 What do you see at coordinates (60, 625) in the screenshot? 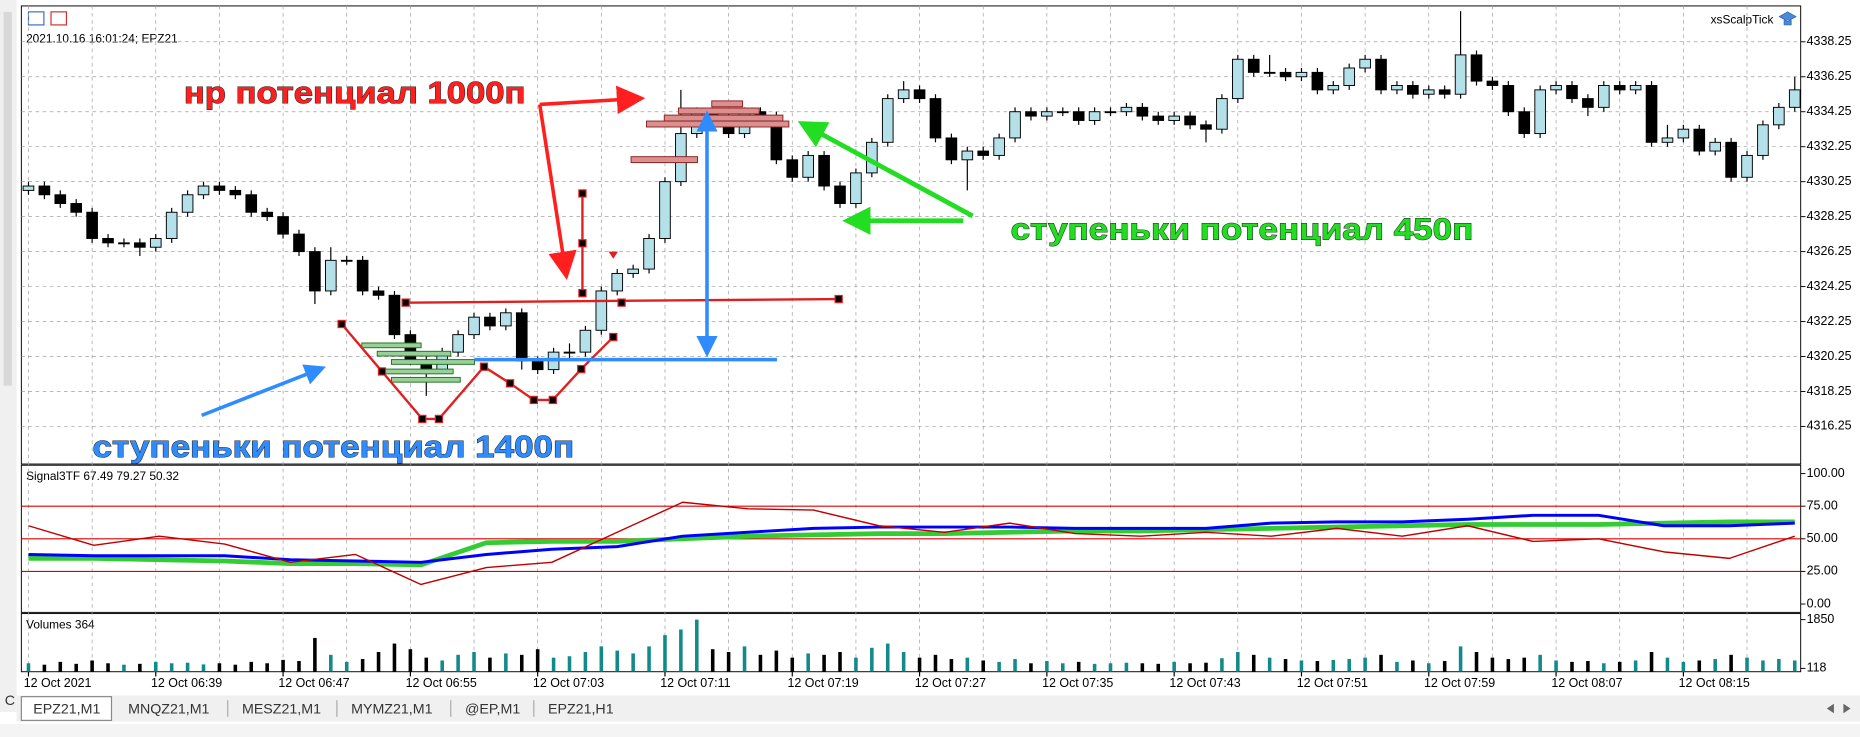
I see `volume-title: Volumes 364` at bounding box center [60, 625].